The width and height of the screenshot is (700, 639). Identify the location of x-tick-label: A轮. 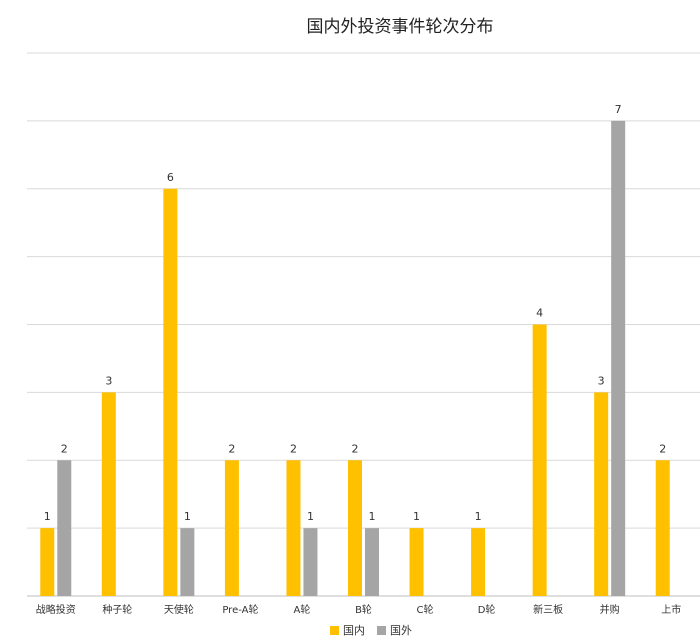
(302, 609).